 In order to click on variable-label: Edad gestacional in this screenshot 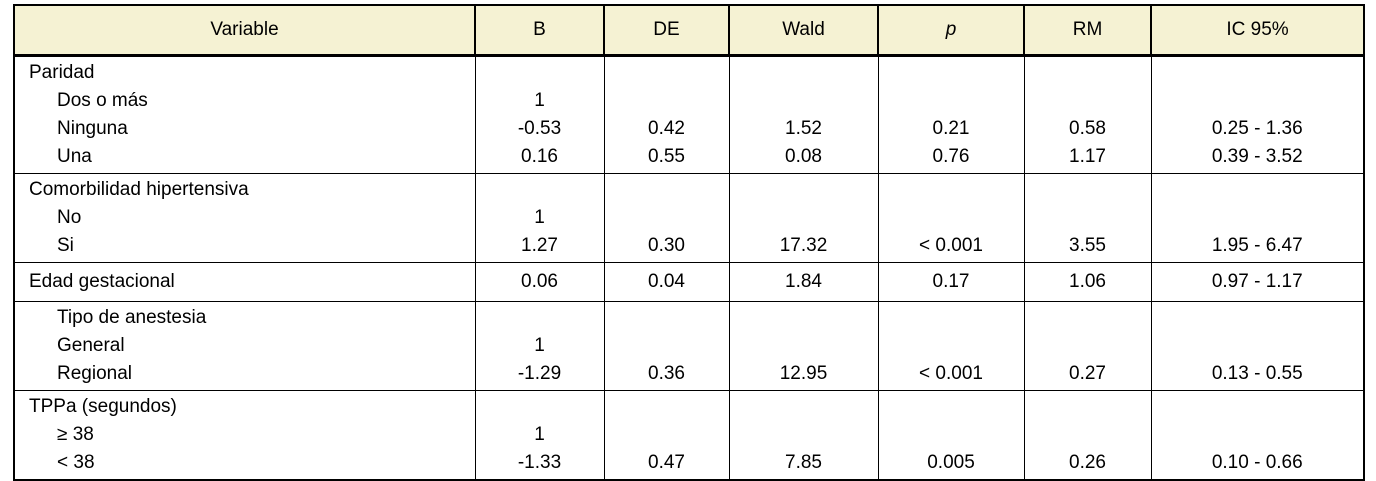, I will do `click(102, 281)`.